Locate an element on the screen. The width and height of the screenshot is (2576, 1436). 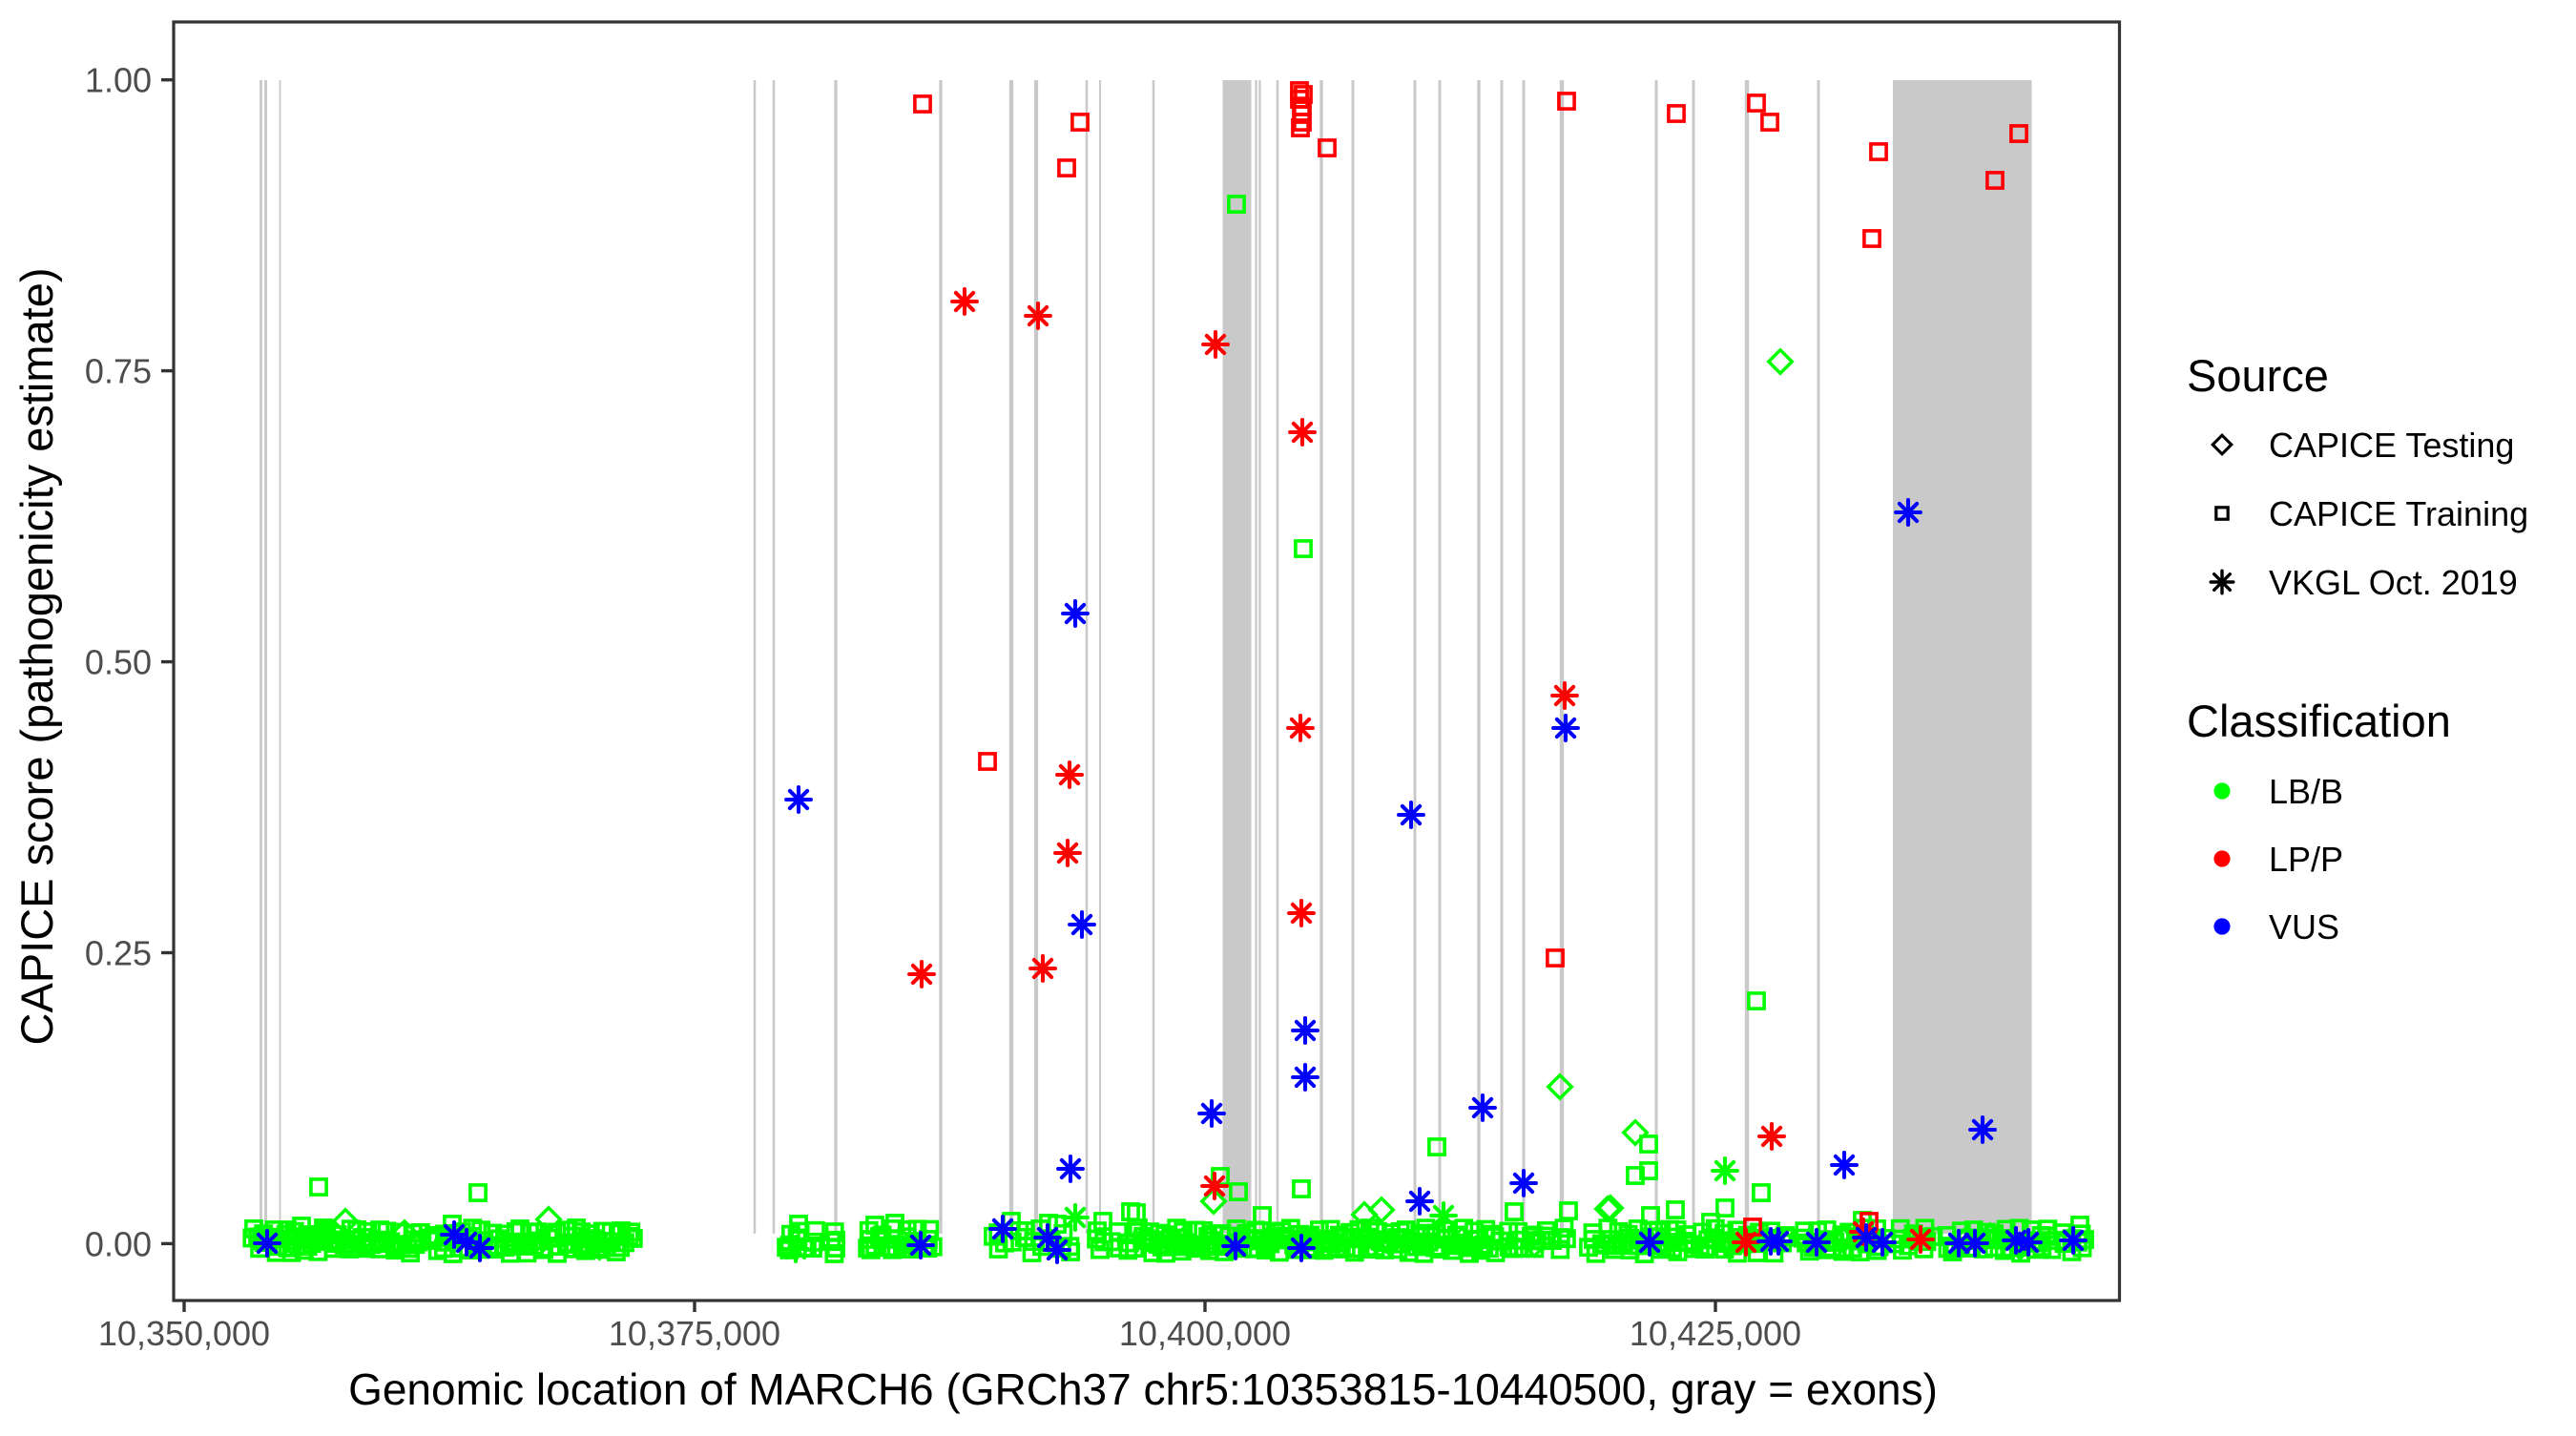
svg-text: 0.75 is located at coordinates (118, 371).